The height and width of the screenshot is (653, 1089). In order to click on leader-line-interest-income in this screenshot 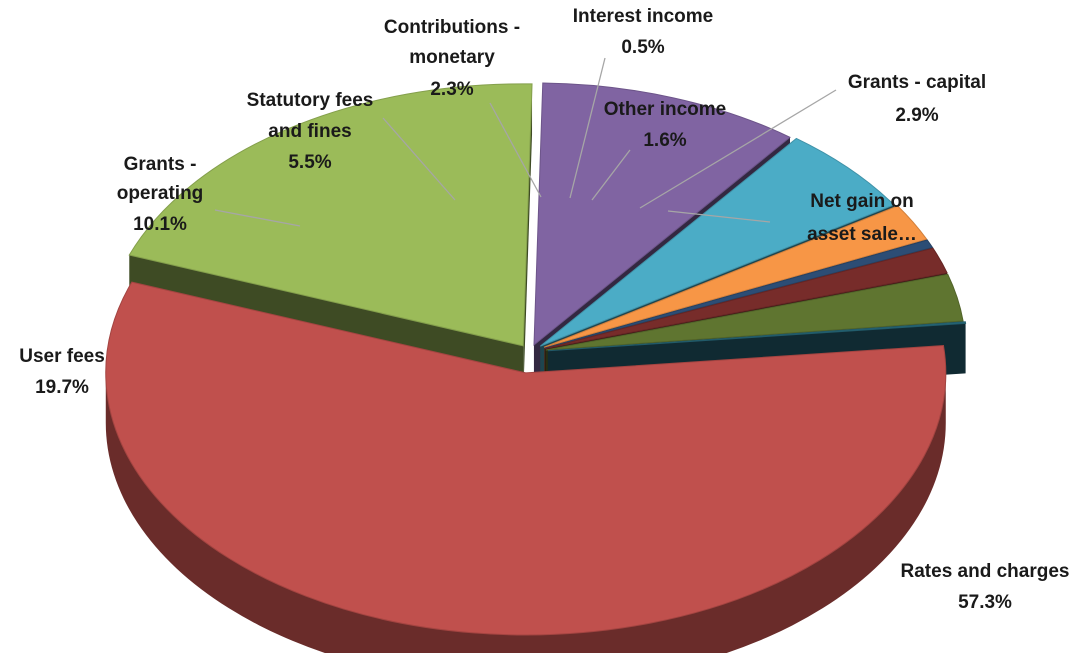, I will do `click(587, 128)`.